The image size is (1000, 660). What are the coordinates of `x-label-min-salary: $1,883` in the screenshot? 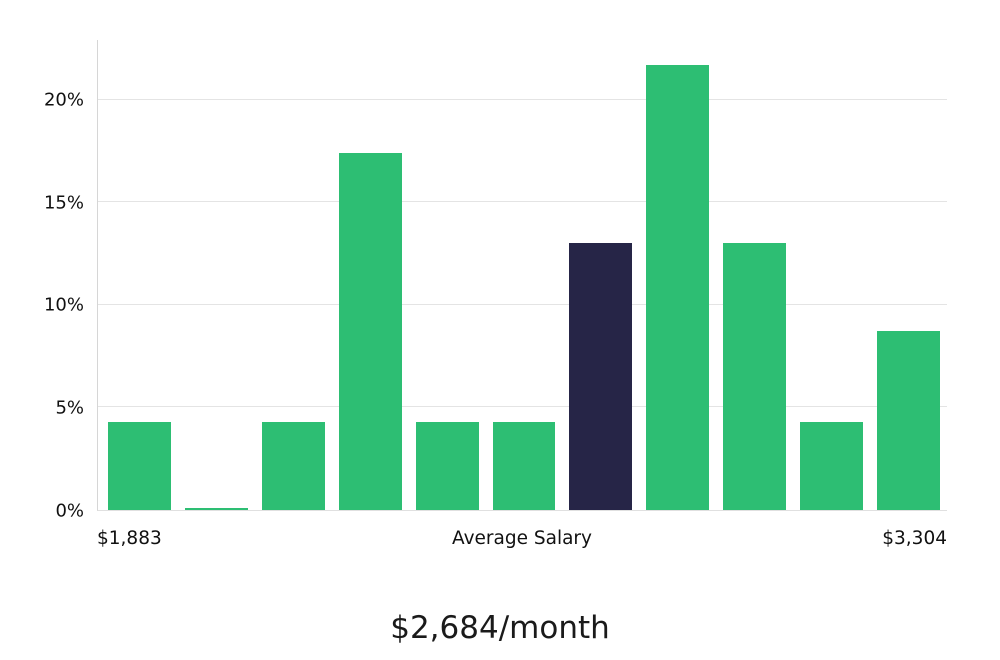 It's located at (129, 538).